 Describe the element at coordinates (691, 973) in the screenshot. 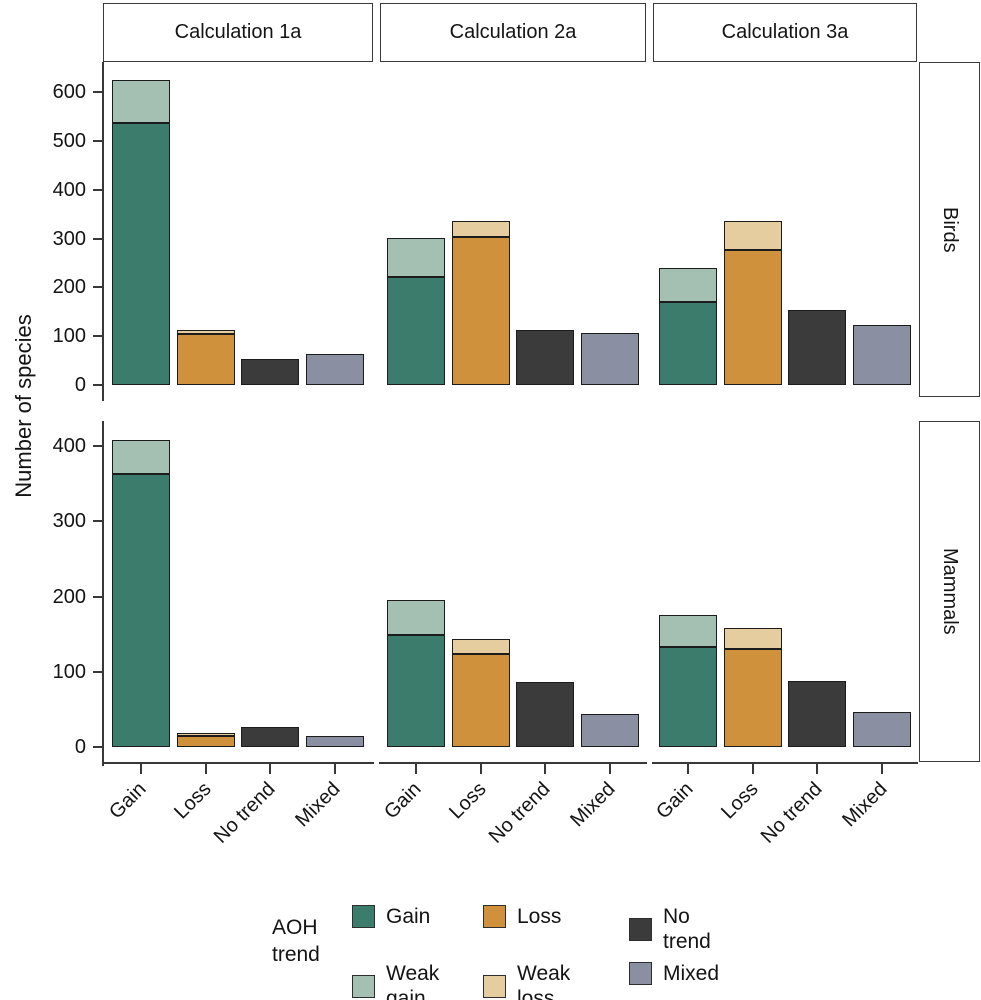

I see `legend-label-mixed: Mixed` at that location.